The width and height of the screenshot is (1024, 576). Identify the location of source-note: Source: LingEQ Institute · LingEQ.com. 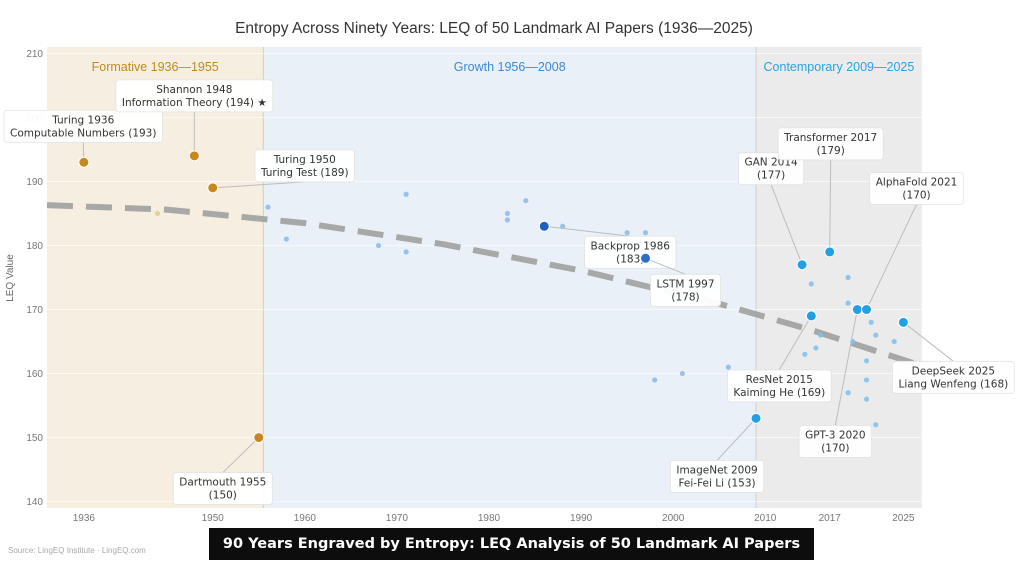
(77, 550).